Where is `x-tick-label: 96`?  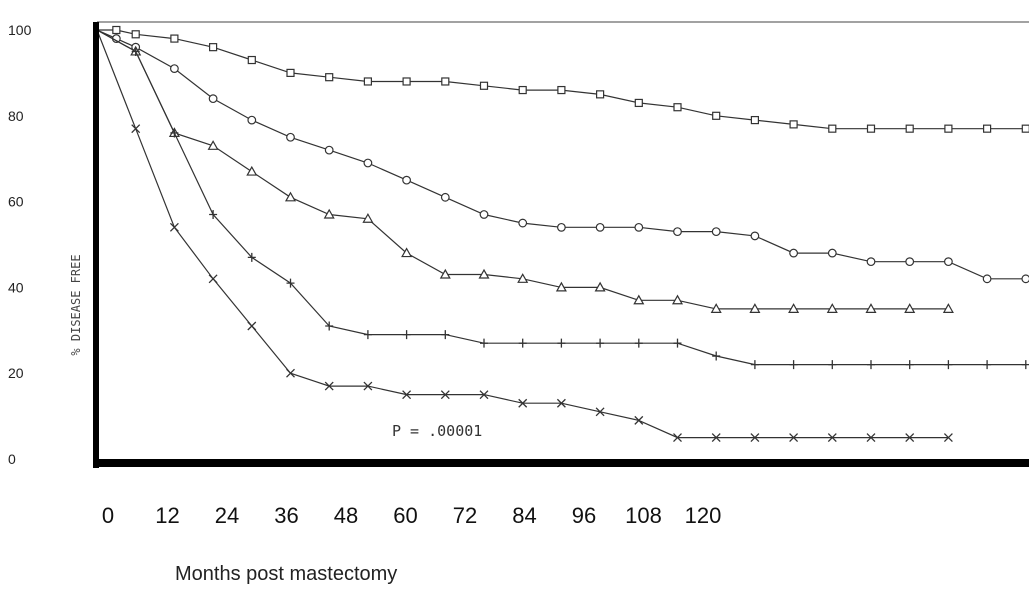
x-tick-label: 96 is located at coordinates (584, 515).